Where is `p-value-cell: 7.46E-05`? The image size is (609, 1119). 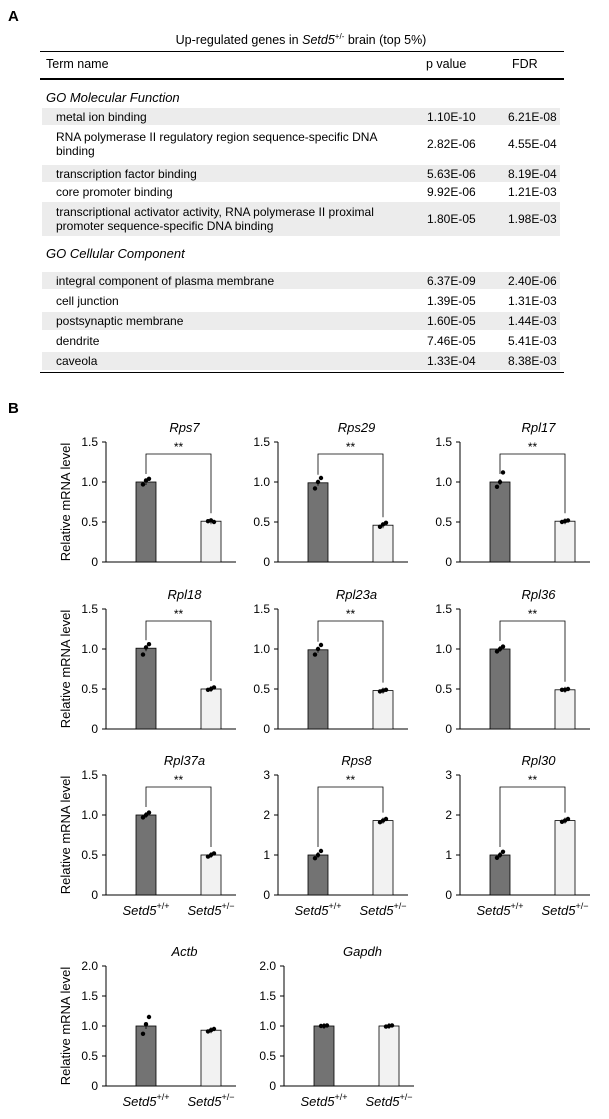
p-value-cell: 7.46E-05 is located at coordinates (451, 340).